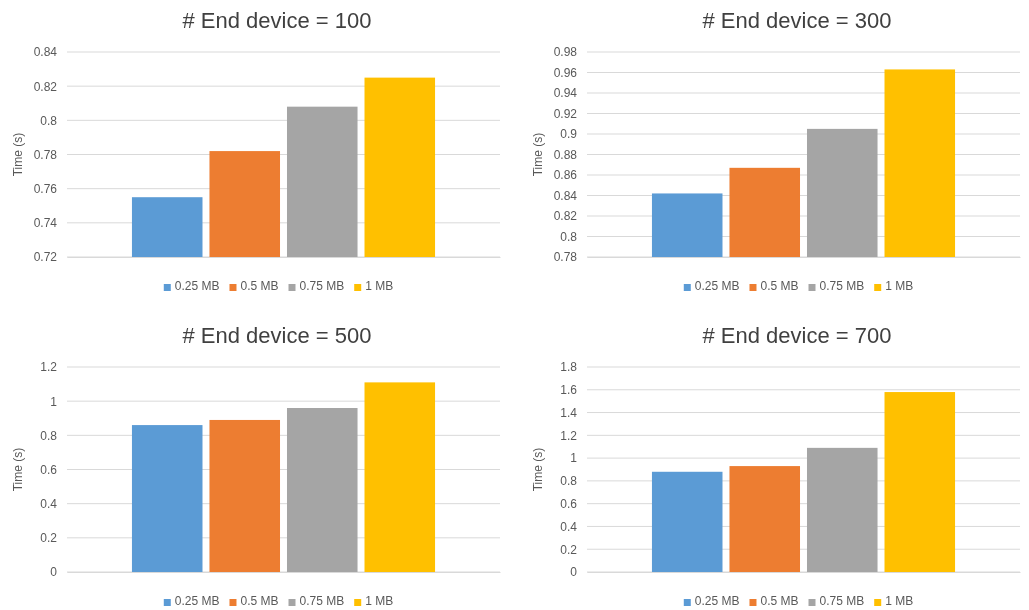 The width and height of the screenshot is (1029, 610). What do you see at coordinates (797, 20) in the screenshot?
I see `chart-title: # End device = 300` at bounding box center [797, 20].